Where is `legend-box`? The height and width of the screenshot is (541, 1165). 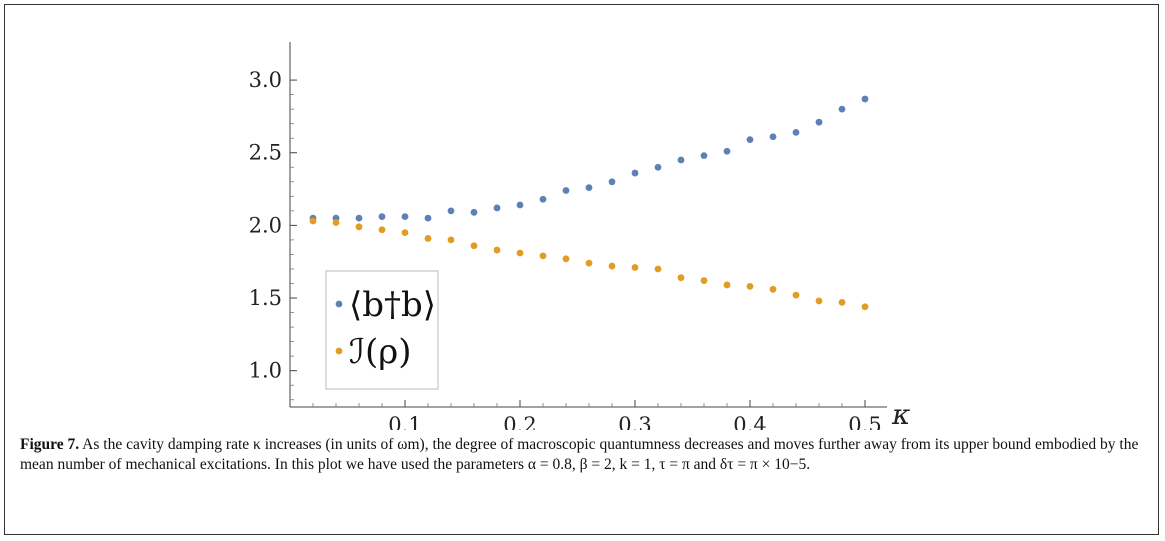
legend-box is located at coordinates (382, 330).